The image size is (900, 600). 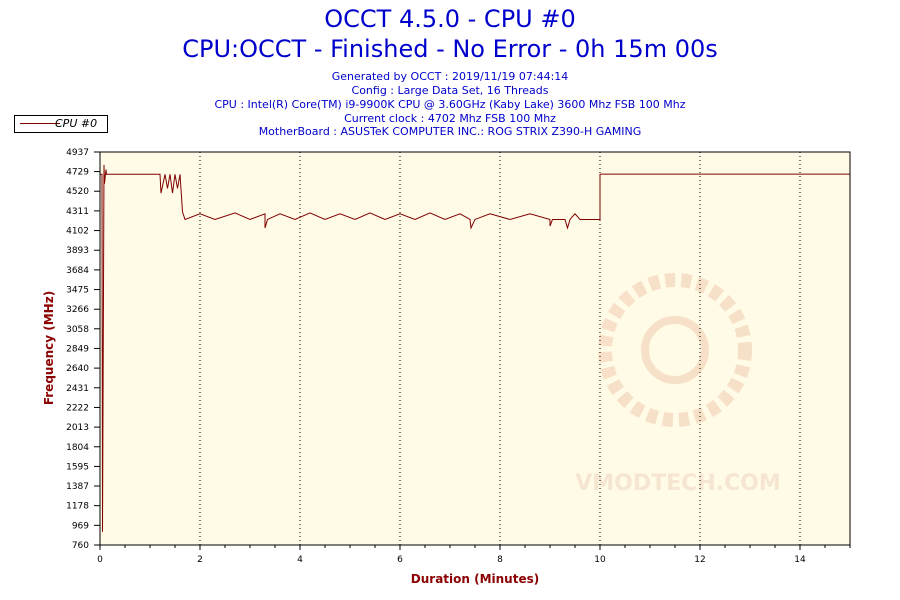 What do you see at coordinates (300, 560) in the screenshot?
I see `x-tick-label: 4` at bounding box center [300, 560].